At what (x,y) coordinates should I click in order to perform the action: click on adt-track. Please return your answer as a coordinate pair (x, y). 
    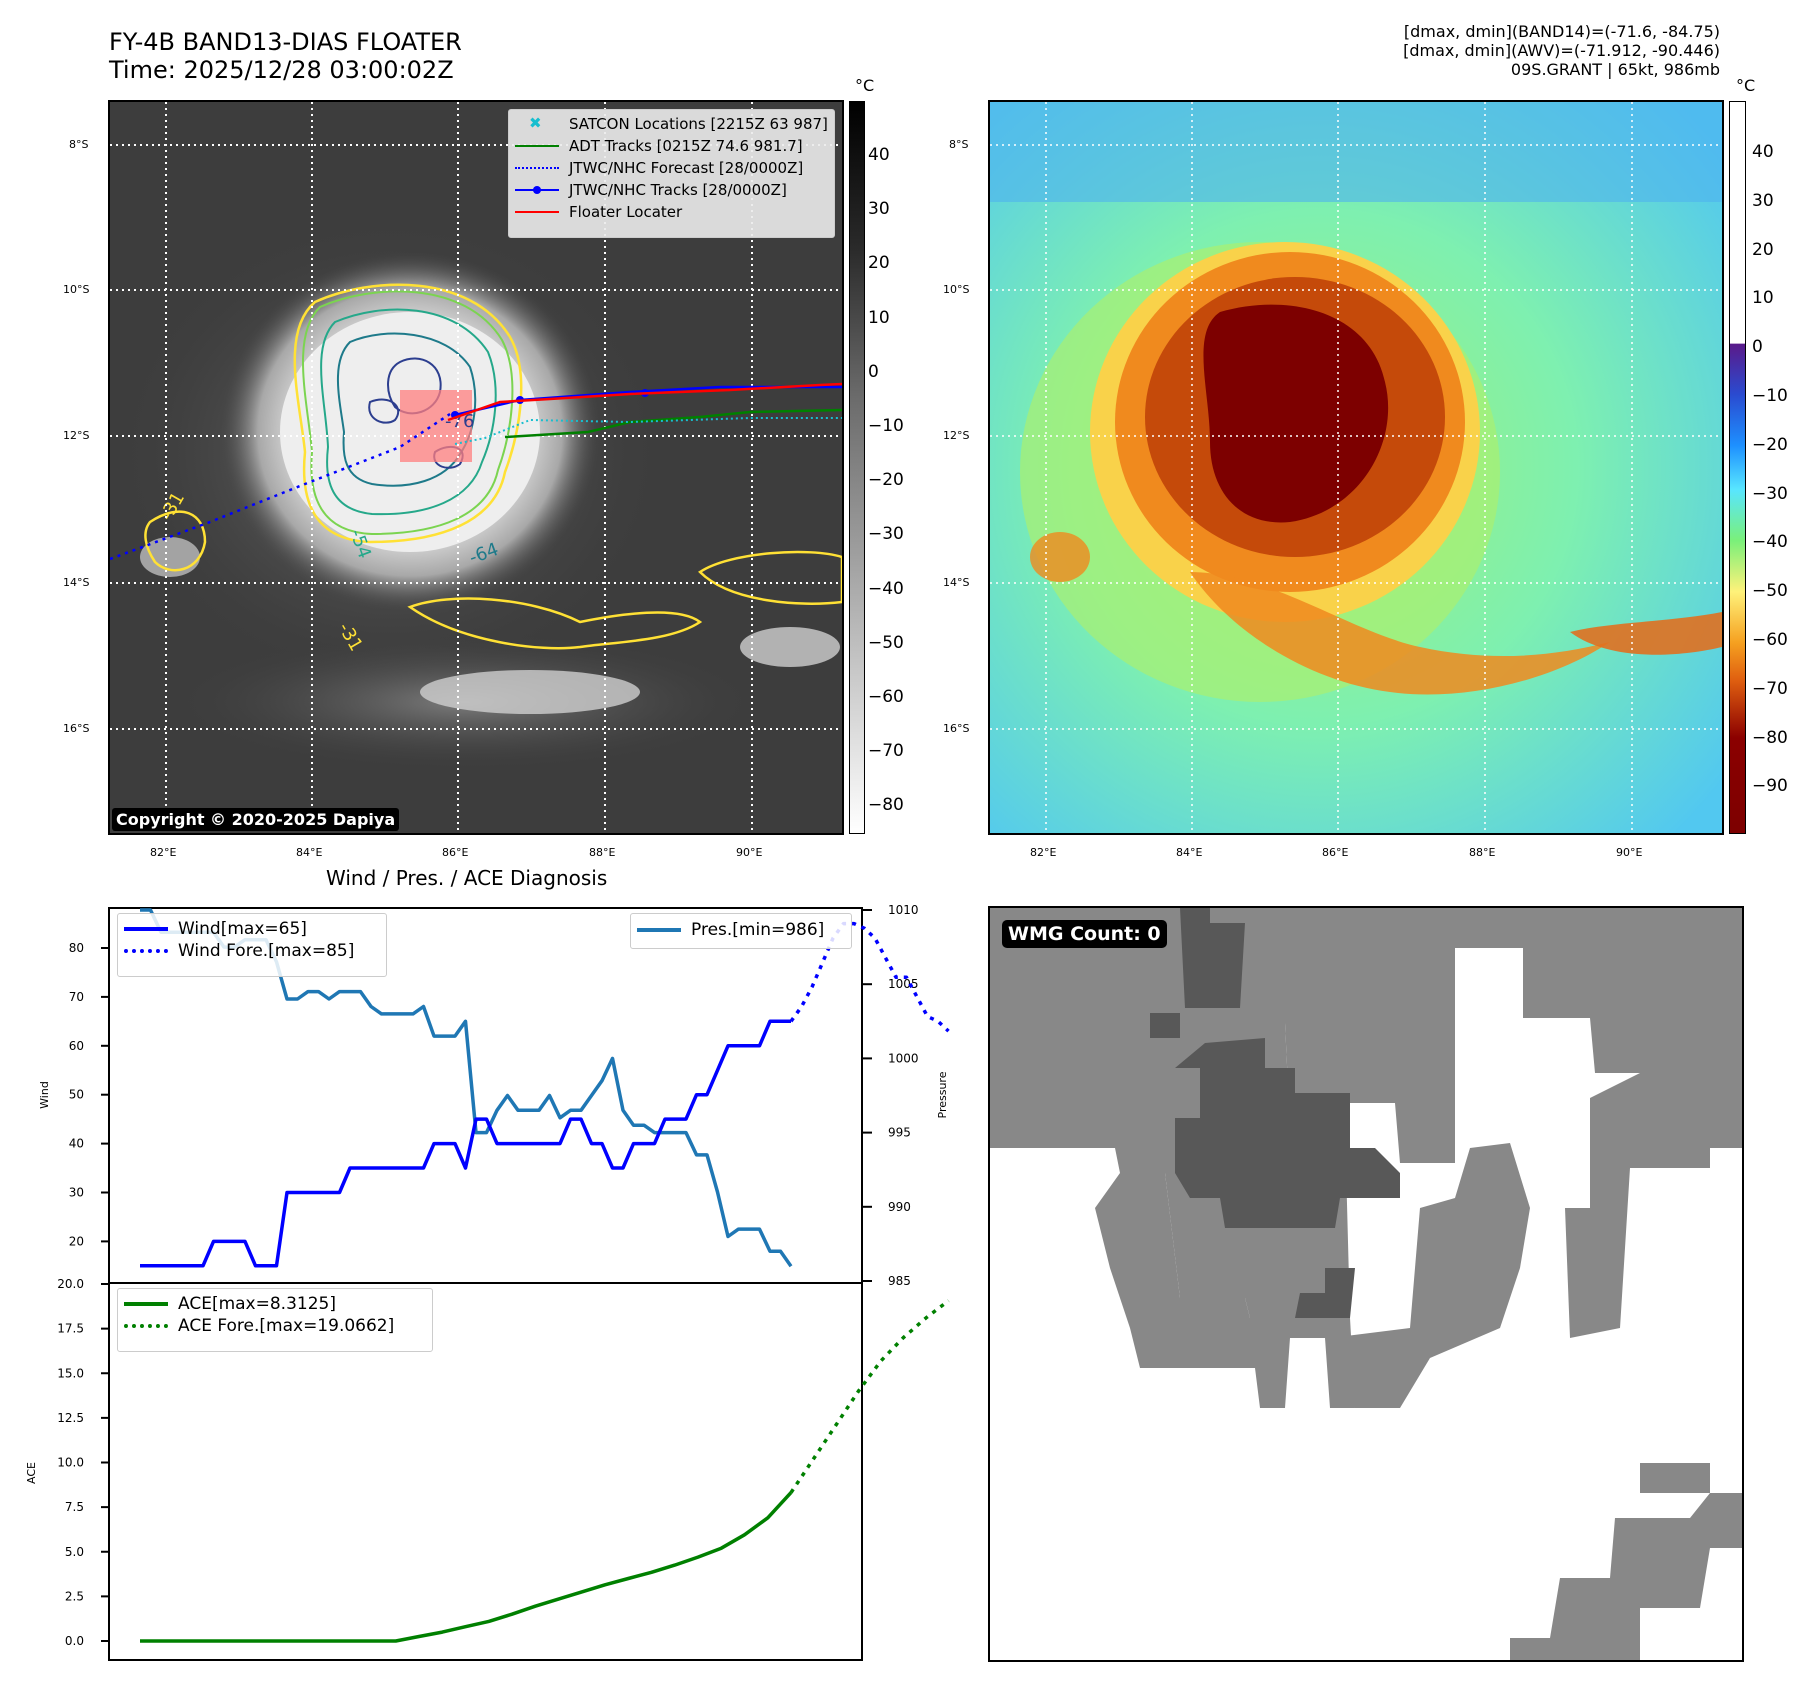
    Looking at the image, I should click on (673, 423).